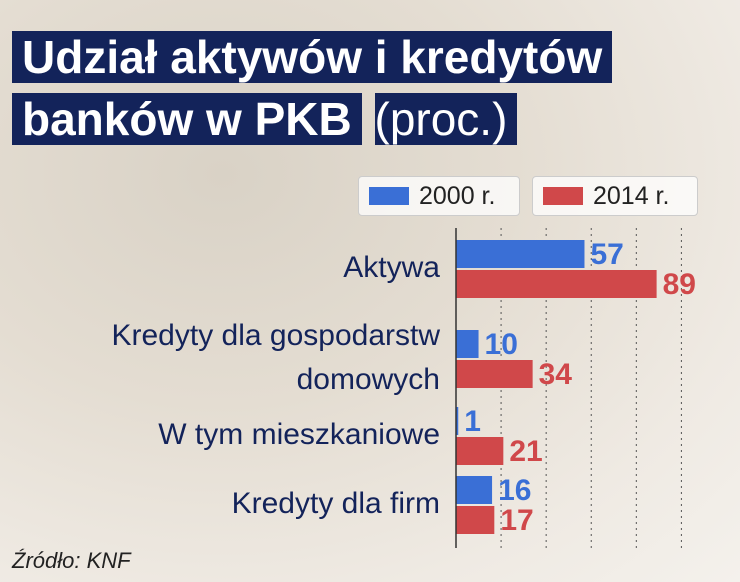 The width and height of the screenshot is (740, 582). I want to click on value-label: 1, so click(472, 421).